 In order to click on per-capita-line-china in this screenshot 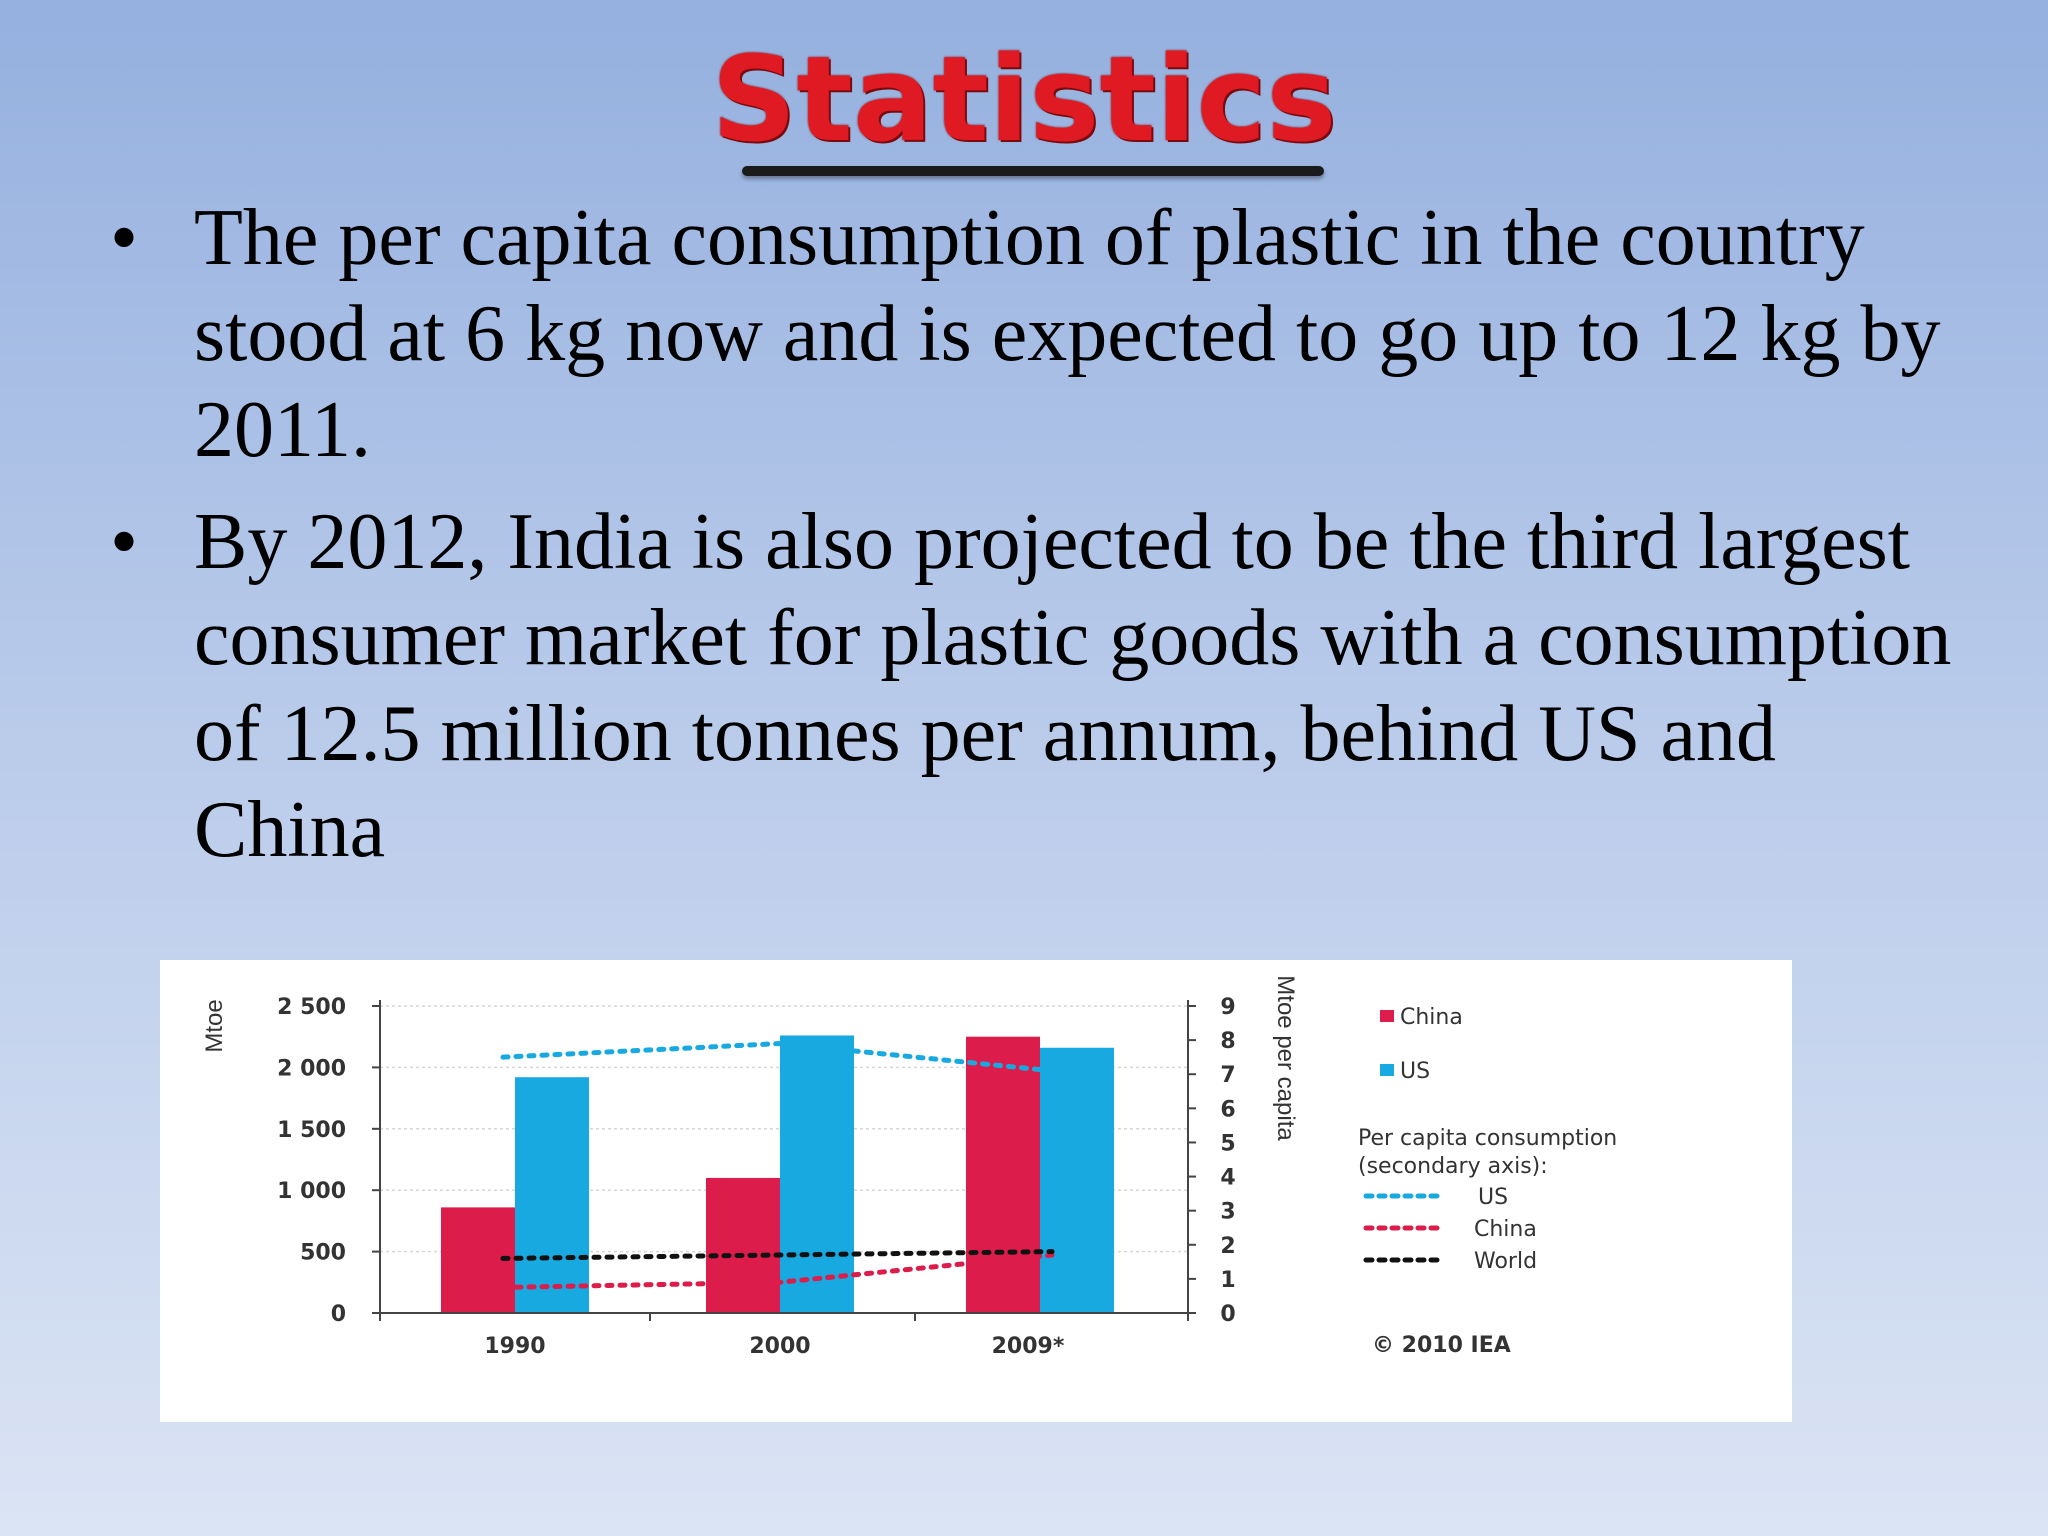, I will do `click(777, 1271)`.